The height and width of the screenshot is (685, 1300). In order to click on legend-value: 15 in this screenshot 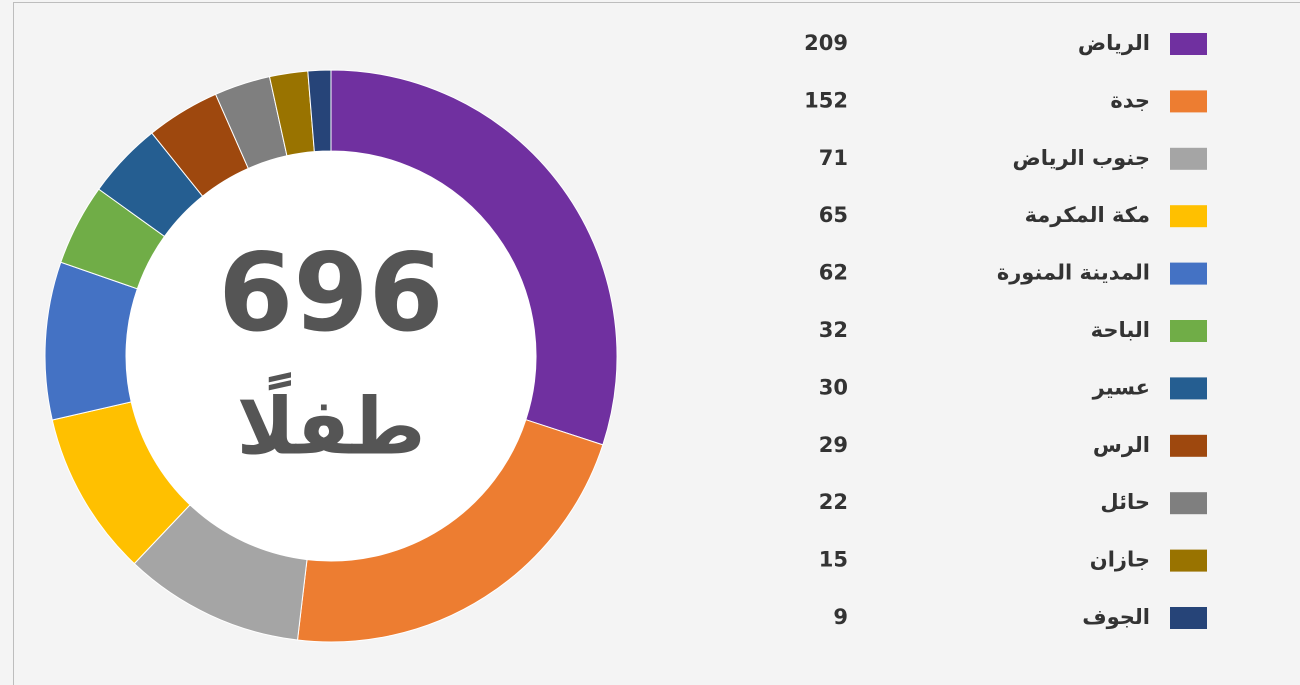, I will do `click(833, 560)`.